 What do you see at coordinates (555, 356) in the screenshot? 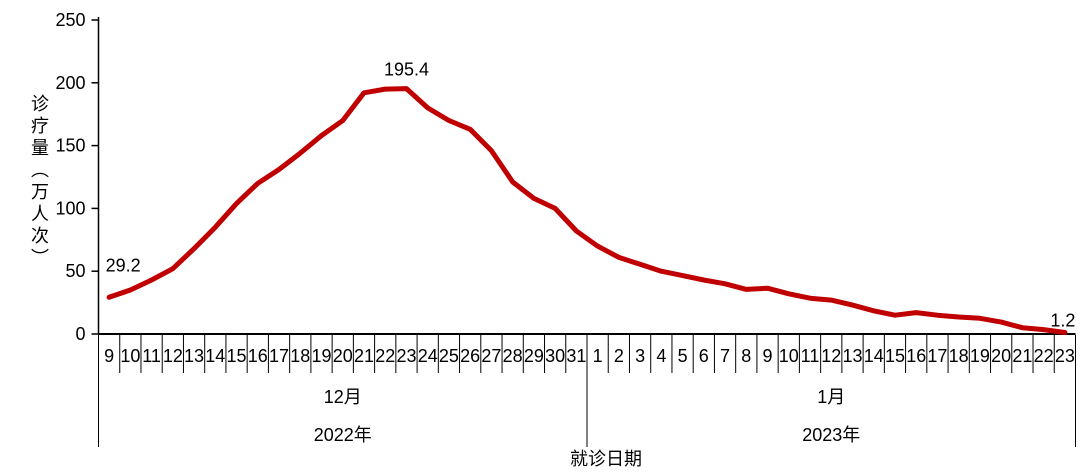
I see `x-tick-label: 30` at bounding box center [555, 356].